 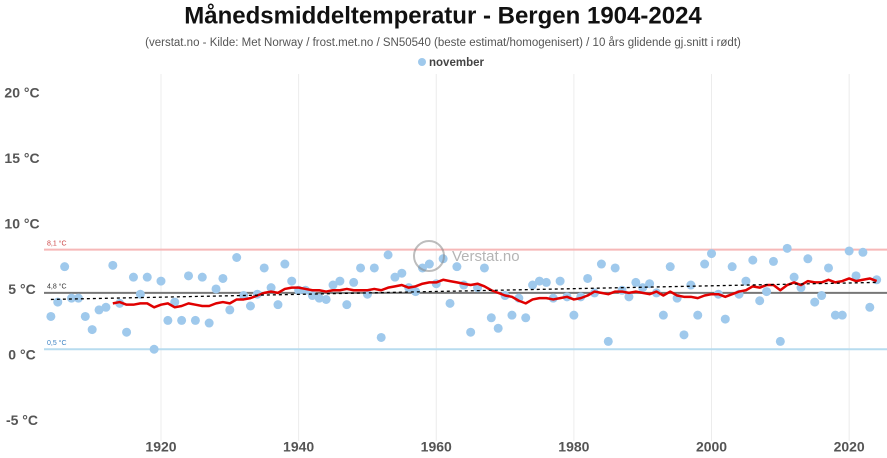 What do you see at coordinates (160, 447) in the screenshot?
I see `x-tick-label: 1920` at bounding box center [160, 447].